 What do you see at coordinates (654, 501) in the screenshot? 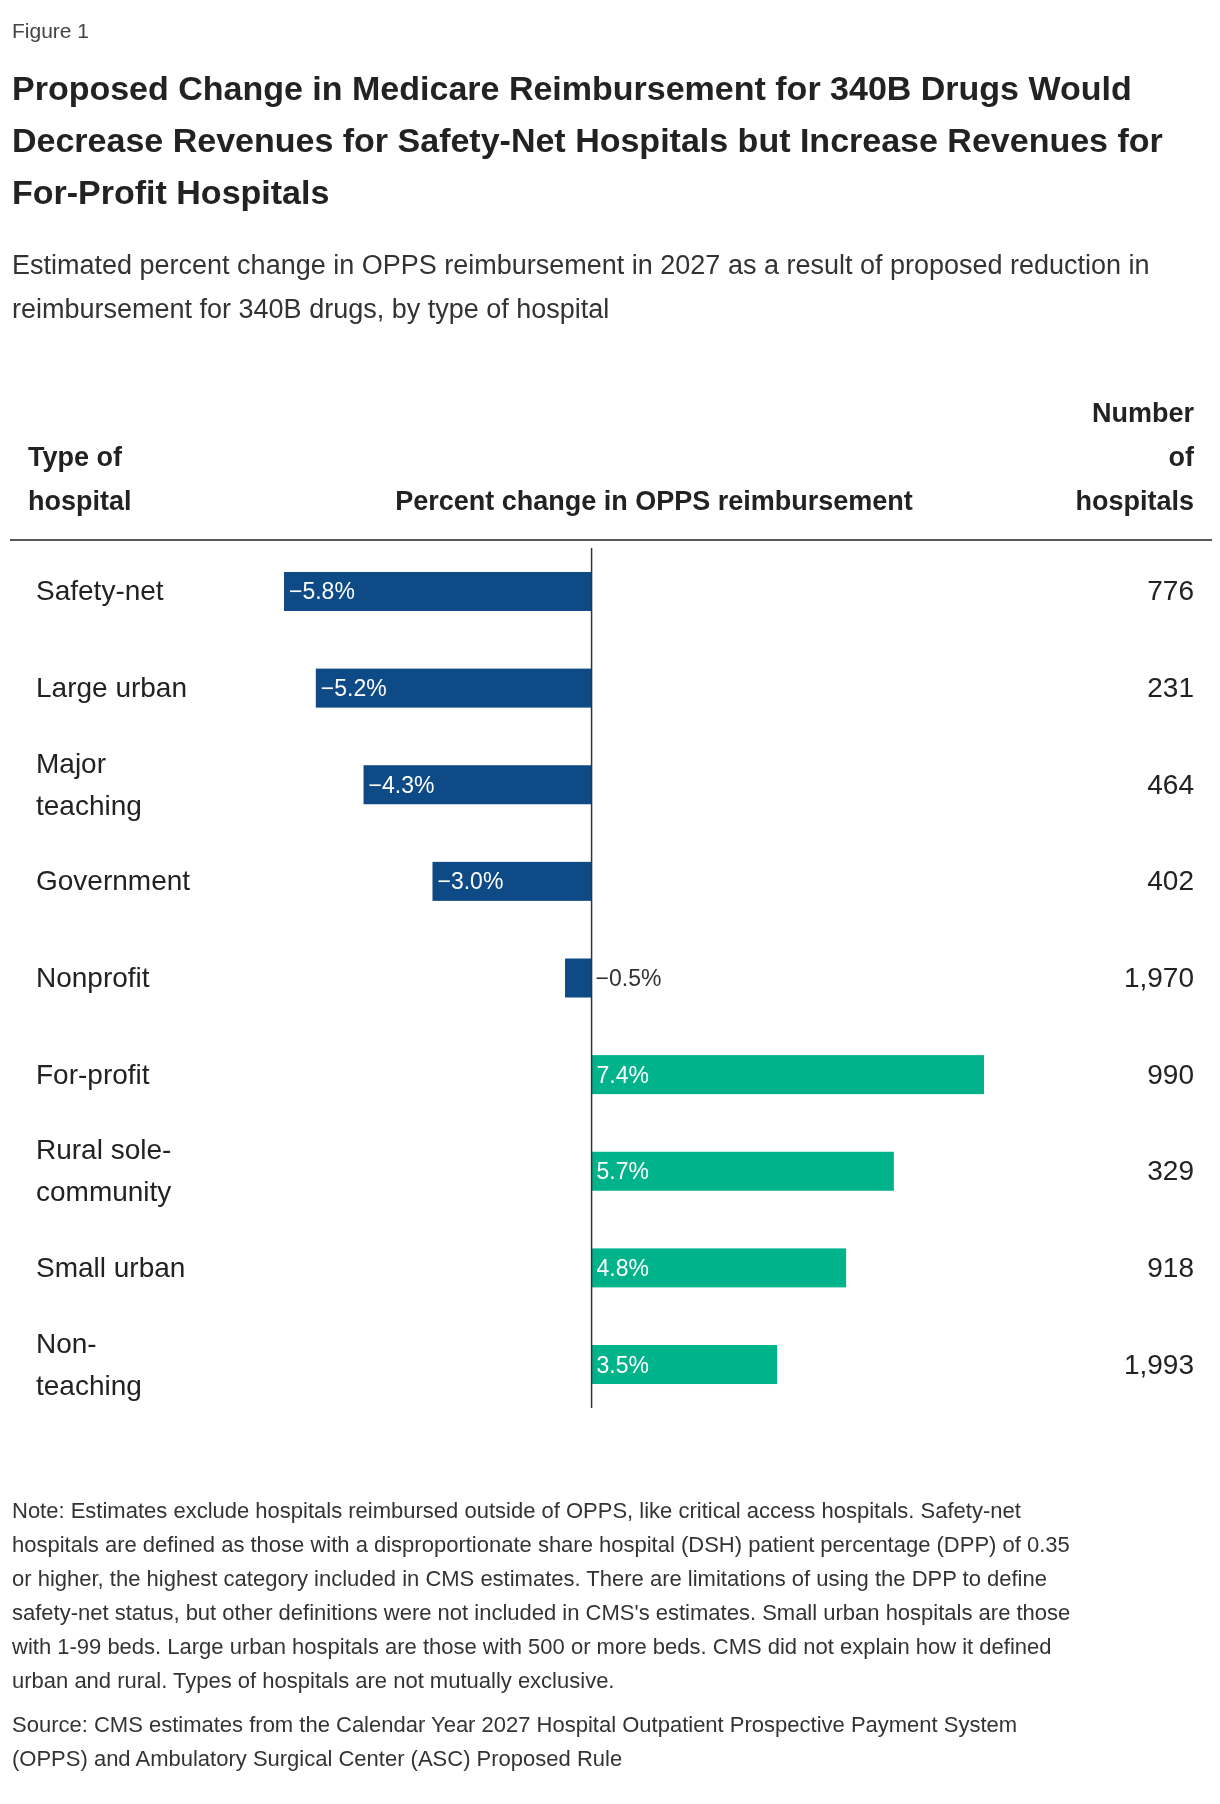
I see `x-axis-title: Percent change in OPPS reimbursement` at bounding box center [654, 501].